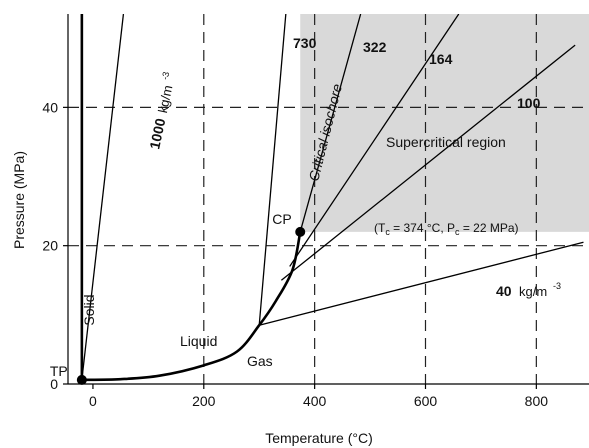 Image resolution: width=589 pixels, height=448 pixels. Describe the element at coordinates (89, 309) in the screenshot. I see `solid-label: Solid` at that location.